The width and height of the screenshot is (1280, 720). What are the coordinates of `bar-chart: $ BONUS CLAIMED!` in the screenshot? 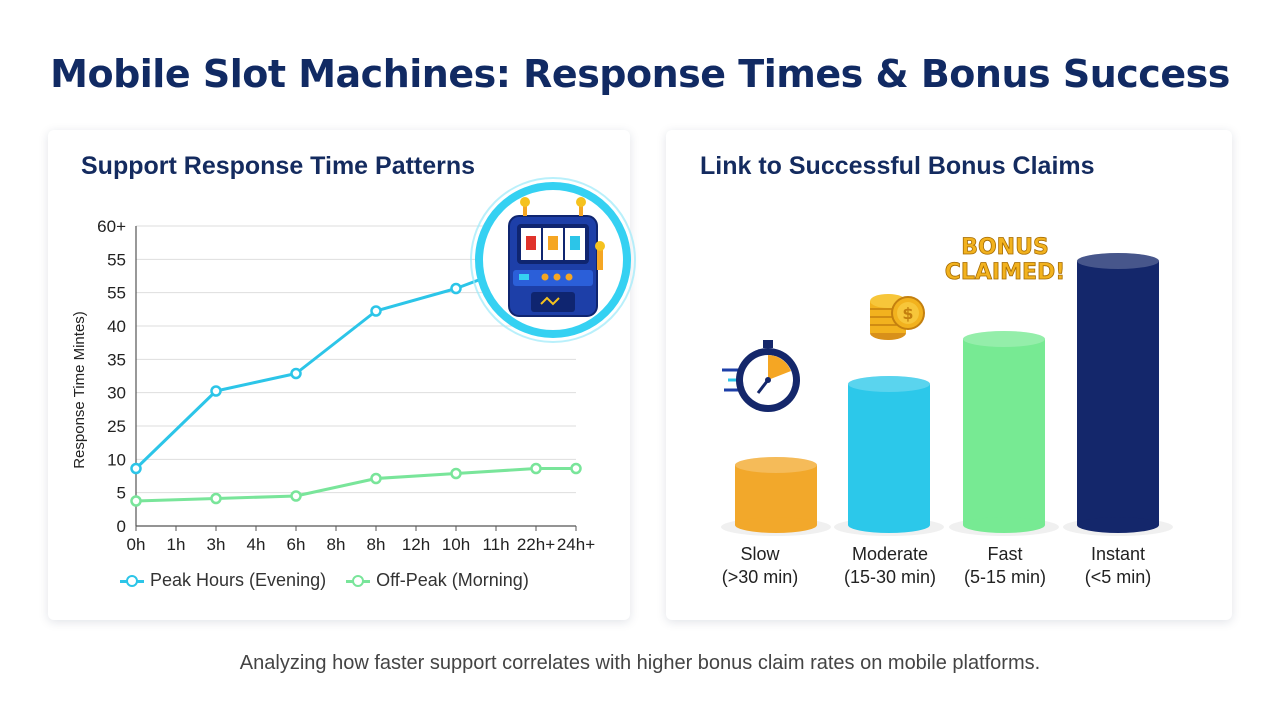 It's located at (947, 385).